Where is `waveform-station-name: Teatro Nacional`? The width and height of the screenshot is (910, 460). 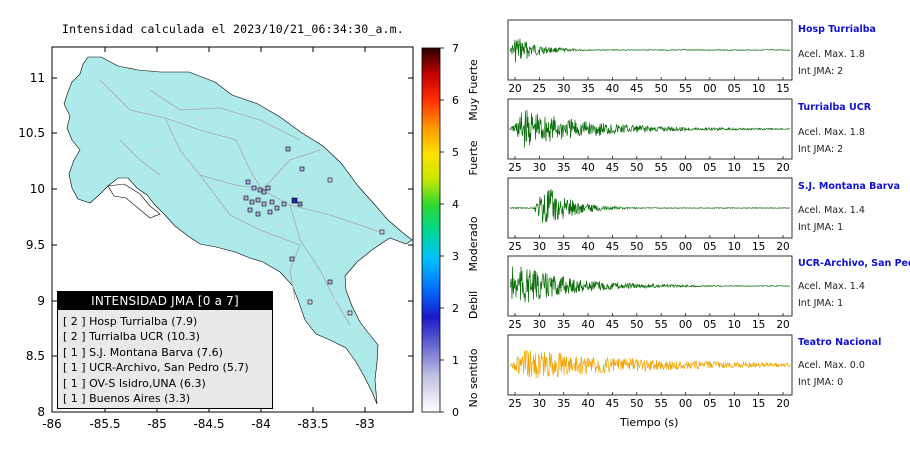 waveform-station-name: Teatro Nacional is located at coordinates (840, 342).